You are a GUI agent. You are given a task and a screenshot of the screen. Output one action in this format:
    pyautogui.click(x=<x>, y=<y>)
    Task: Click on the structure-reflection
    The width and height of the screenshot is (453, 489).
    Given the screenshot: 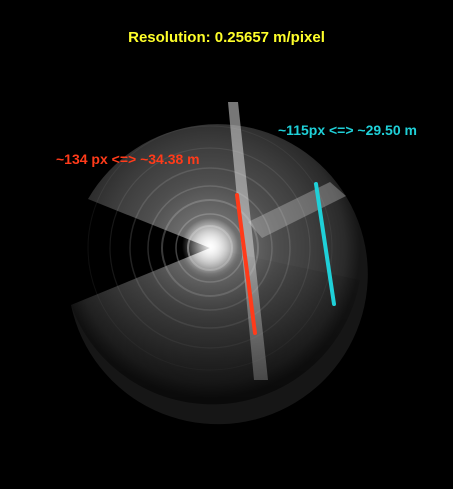 What is the action you would take?
    pyautogui.click(x=297, y=210)
    